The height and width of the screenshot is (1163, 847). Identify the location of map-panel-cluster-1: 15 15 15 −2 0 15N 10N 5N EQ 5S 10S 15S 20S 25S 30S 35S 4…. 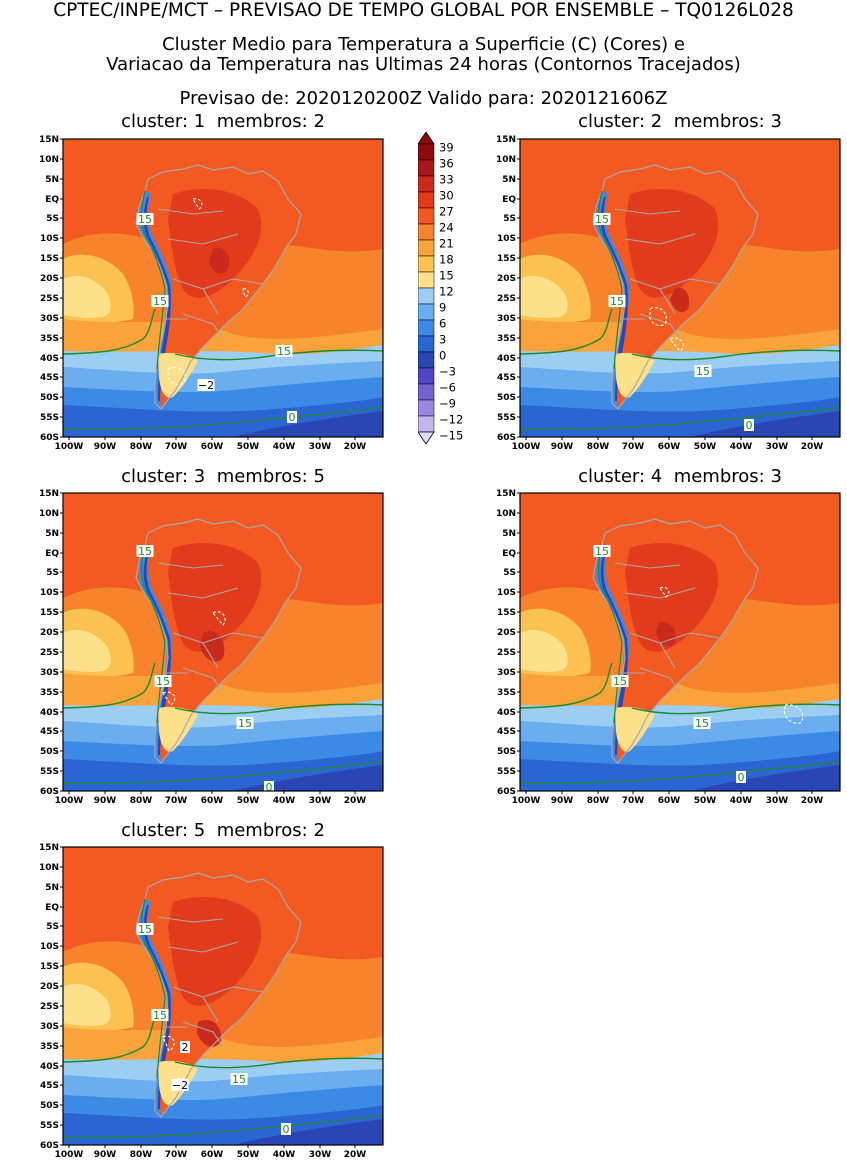
(211, 293).